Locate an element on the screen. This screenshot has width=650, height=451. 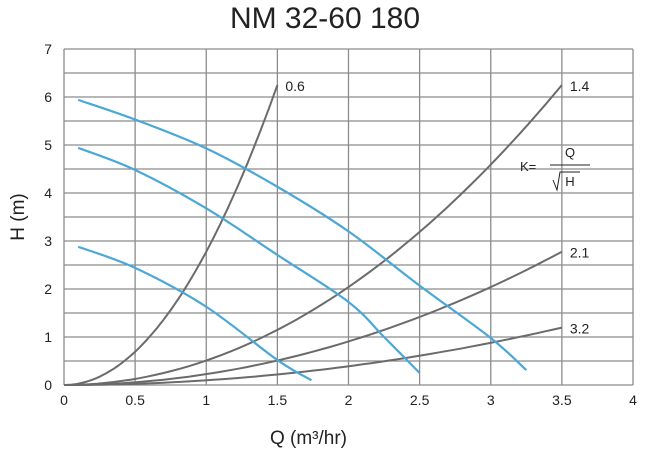
x-tick-label: 3.5 is located at coordinates (562, 400).